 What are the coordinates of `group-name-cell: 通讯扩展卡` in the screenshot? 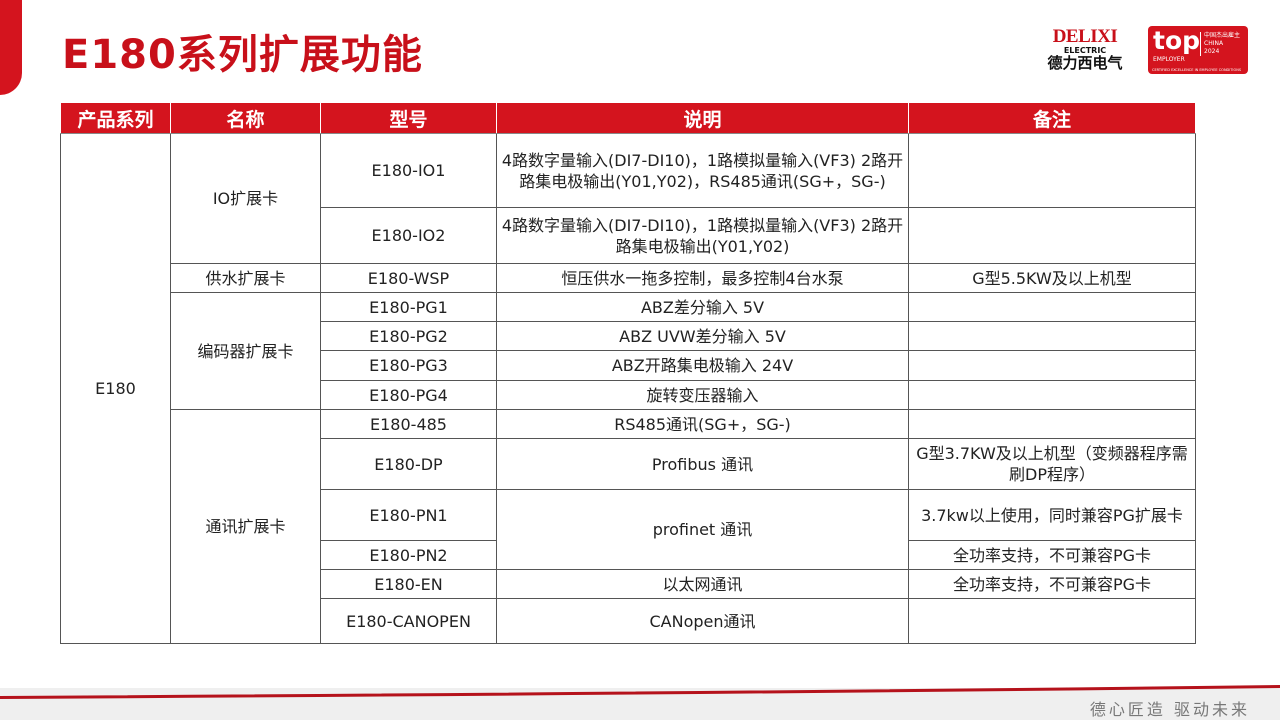 It's located at (245, 526).